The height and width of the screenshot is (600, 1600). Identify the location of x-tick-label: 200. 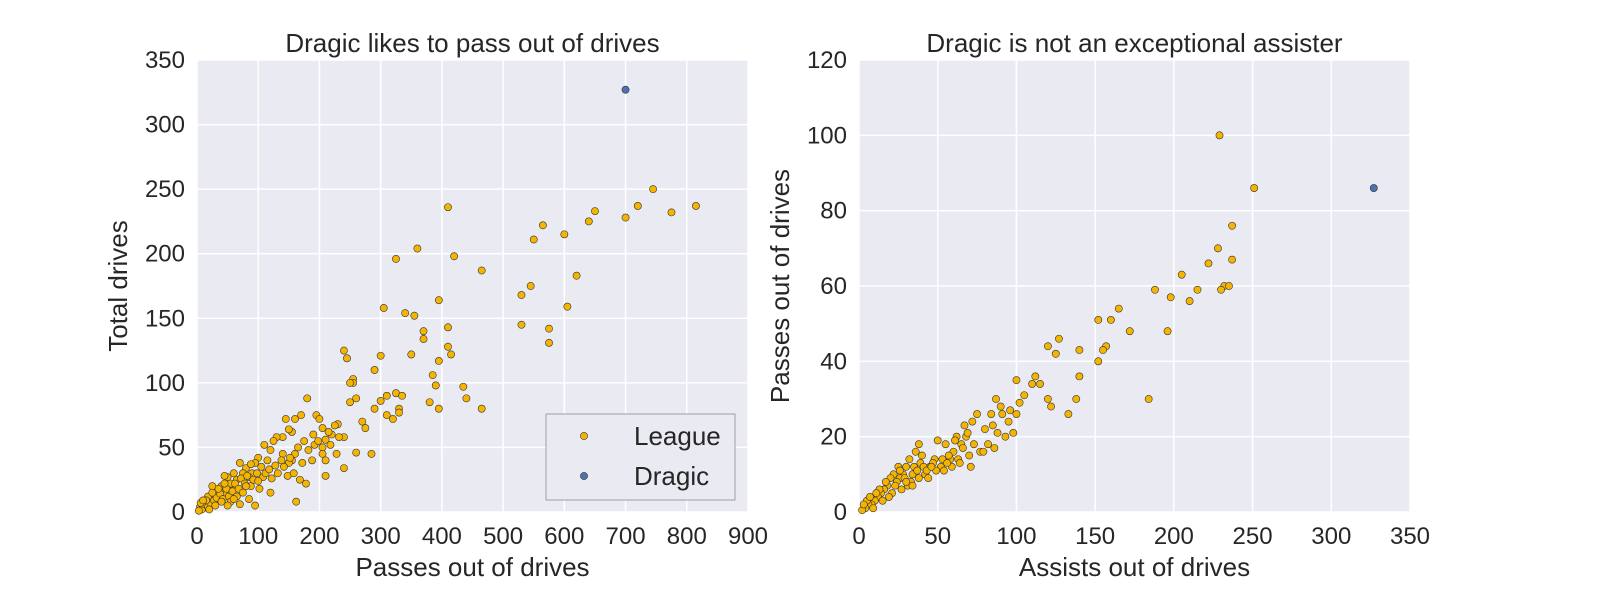
(1174, 536).